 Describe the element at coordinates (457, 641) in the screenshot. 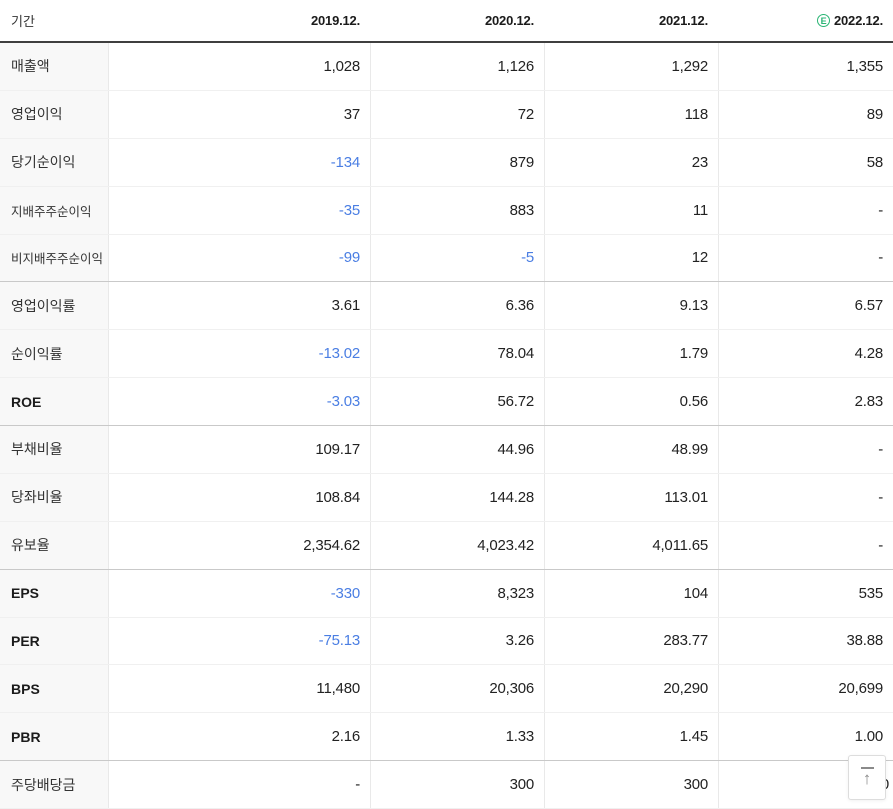

I see `value-cell: 3.26` at that location.